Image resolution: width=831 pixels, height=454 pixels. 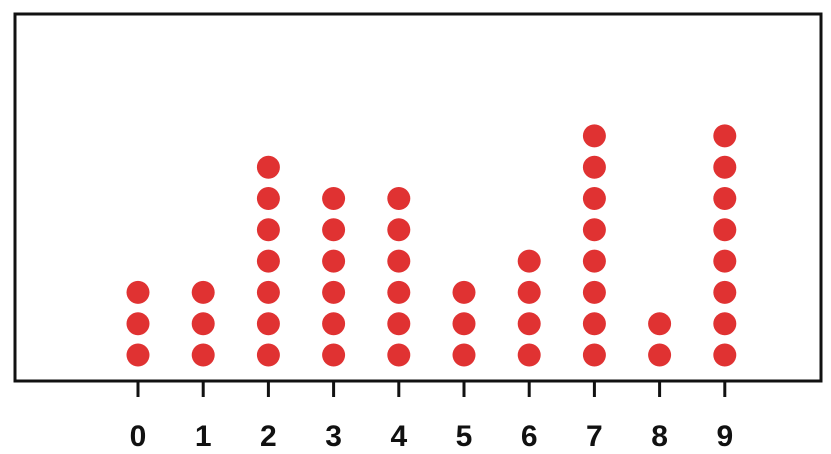 I want to click on x-tick-label-1: 1, so click(x=203, y=436).